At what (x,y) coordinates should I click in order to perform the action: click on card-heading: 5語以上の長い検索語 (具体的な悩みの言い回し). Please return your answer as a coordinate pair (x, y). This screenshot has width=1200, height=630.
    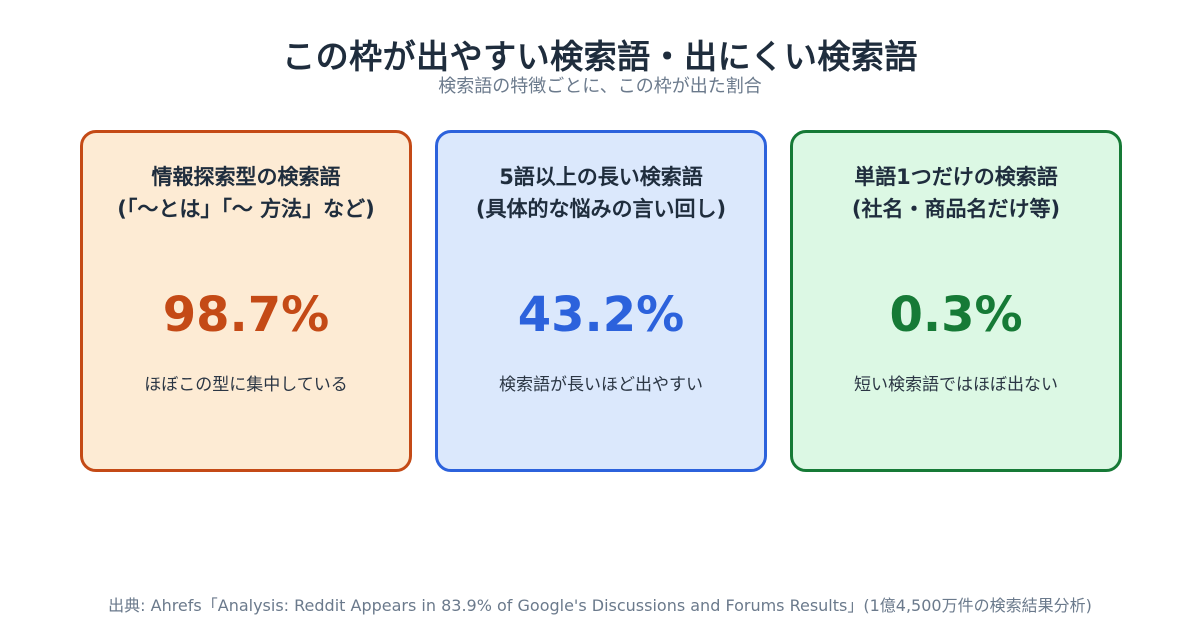
    Looking at the image, I should click on (601, 193).